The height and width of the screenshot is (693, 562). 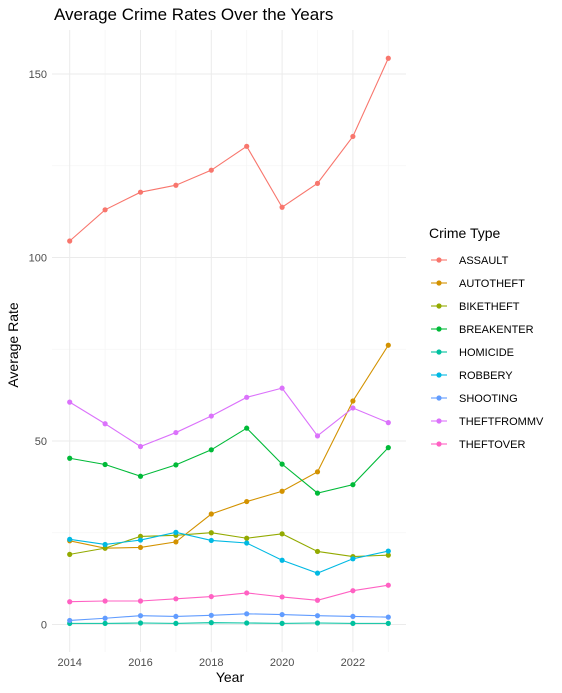 I want to click on y-axis-ticks: 0 50 100 150, so click(x=38, y=350).